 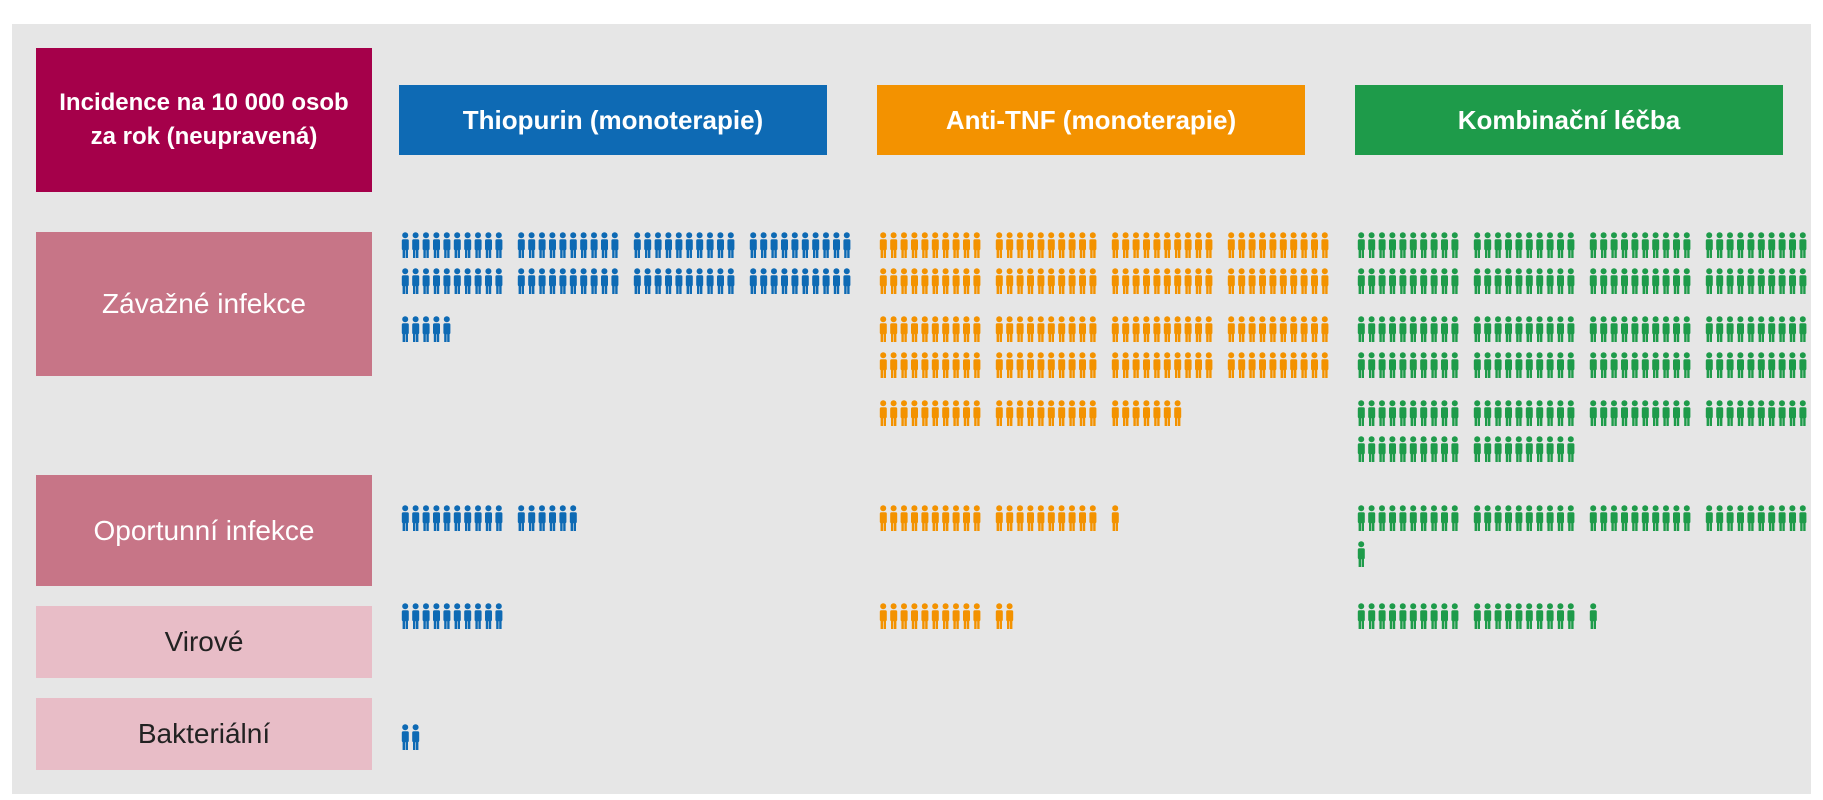 What do you see at coordinates (204, 733) in the screenshot?
I see `row-label-text: Bakteriální` at bounding box center [204, 733].